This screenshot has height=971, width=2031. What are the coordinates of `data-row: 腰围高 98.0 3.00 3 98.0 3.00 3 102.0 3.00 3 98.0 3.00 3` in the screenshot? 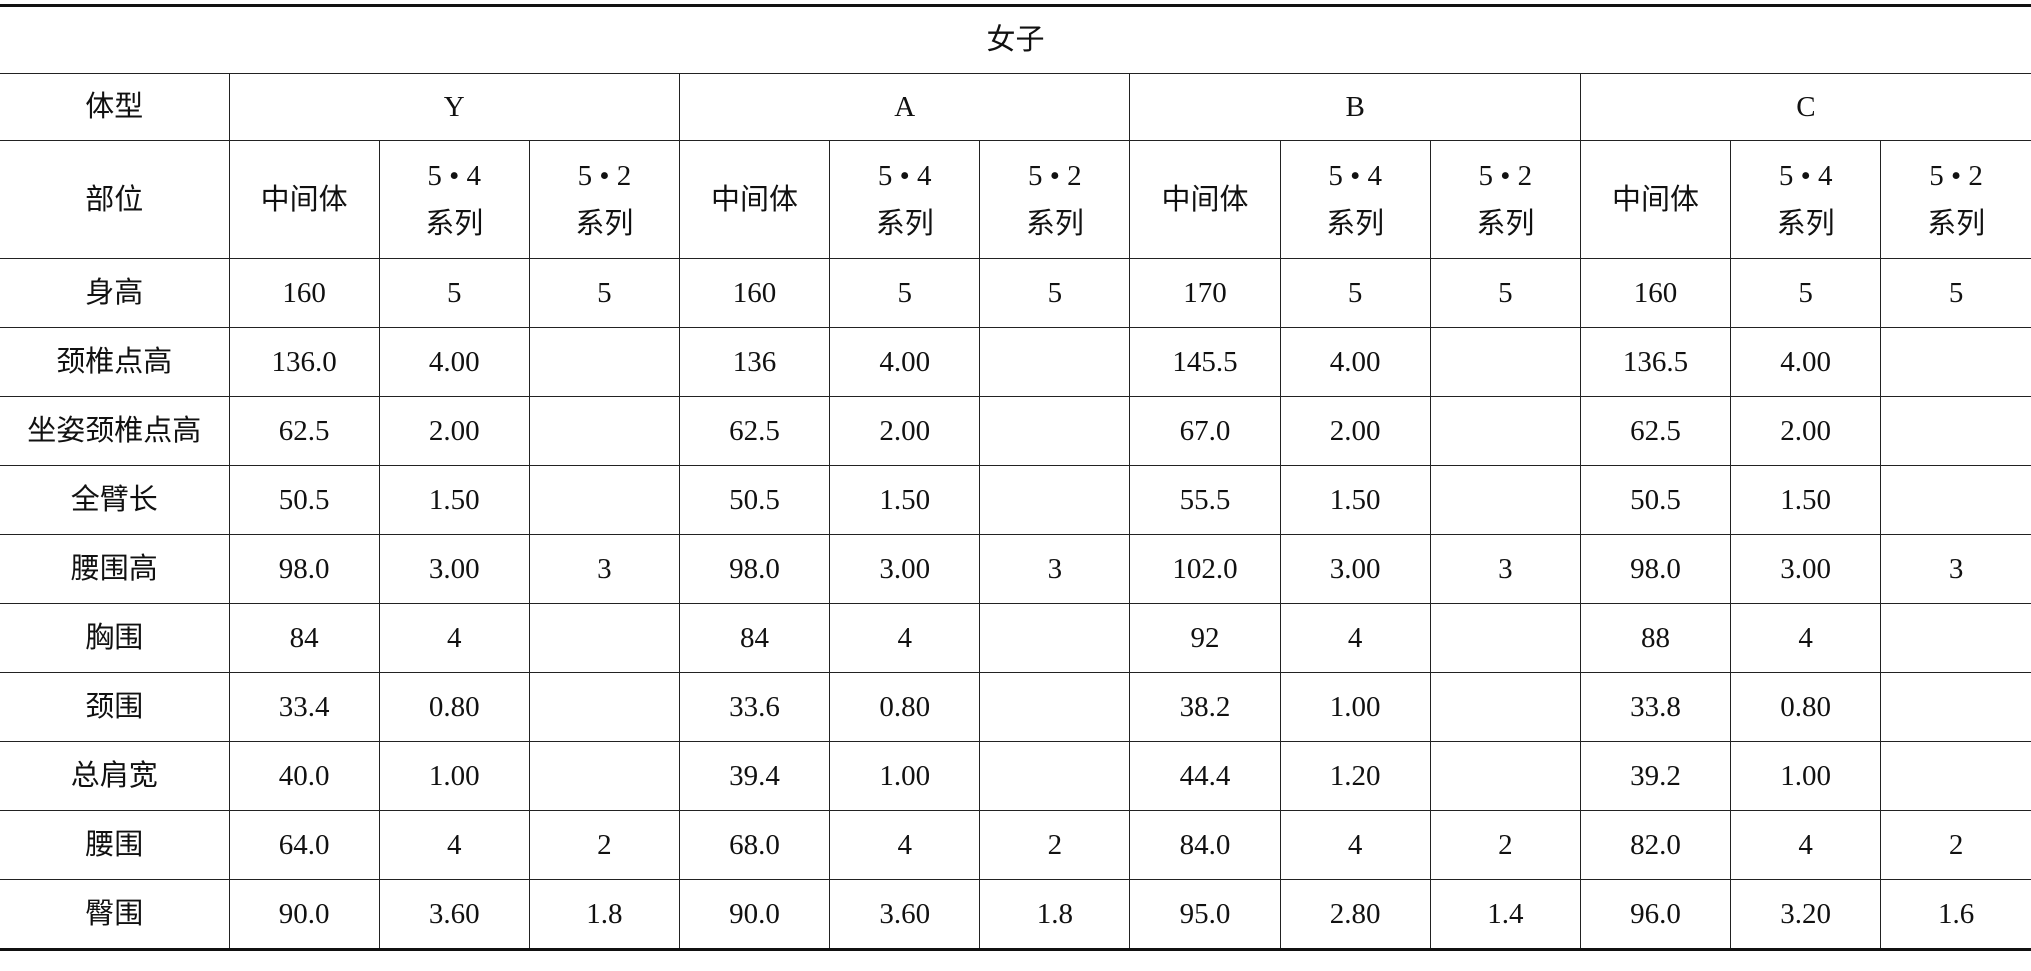 It's located at (1015, 569).